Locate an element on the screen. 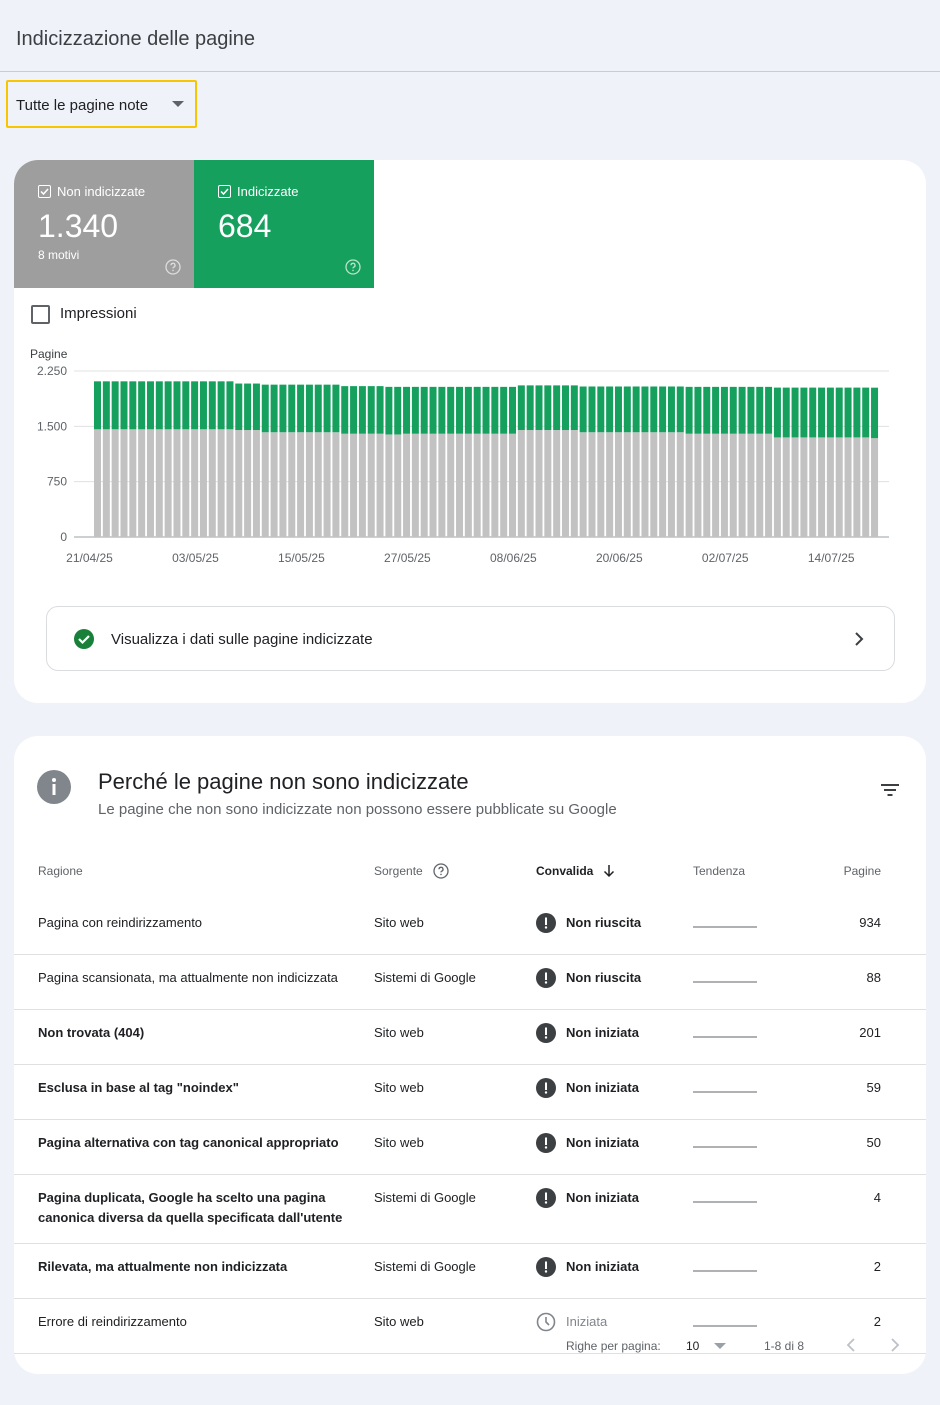 The image size is (940, 1405). pages: 934 is located at coordinates (870, 922).